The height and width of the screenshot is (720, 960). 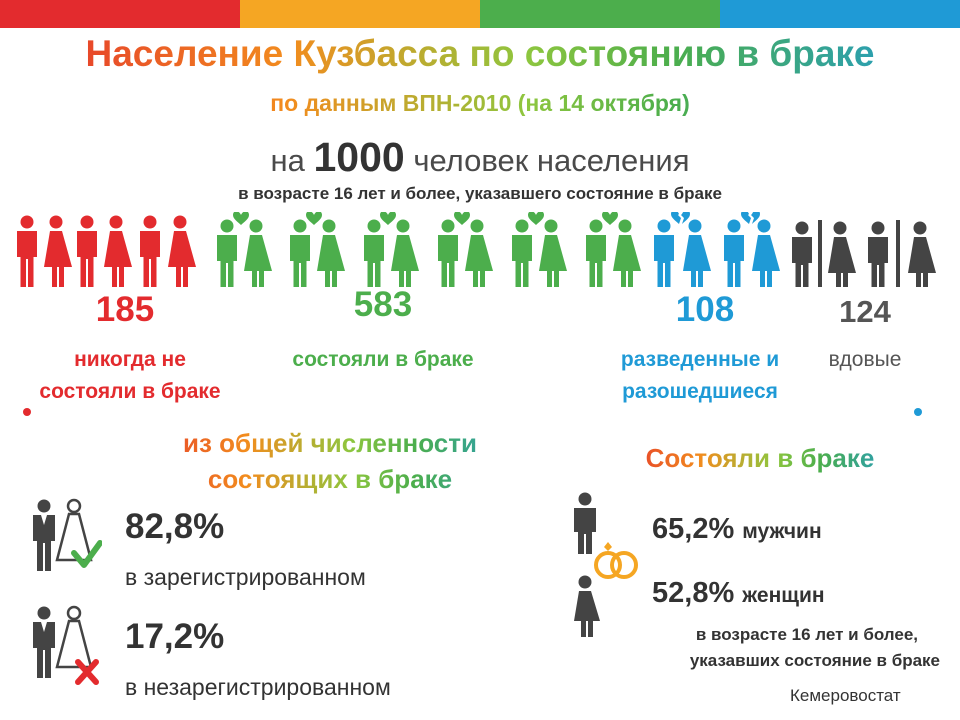 I want to click on widowed-label: вдовые, so click(x=865, y=359).